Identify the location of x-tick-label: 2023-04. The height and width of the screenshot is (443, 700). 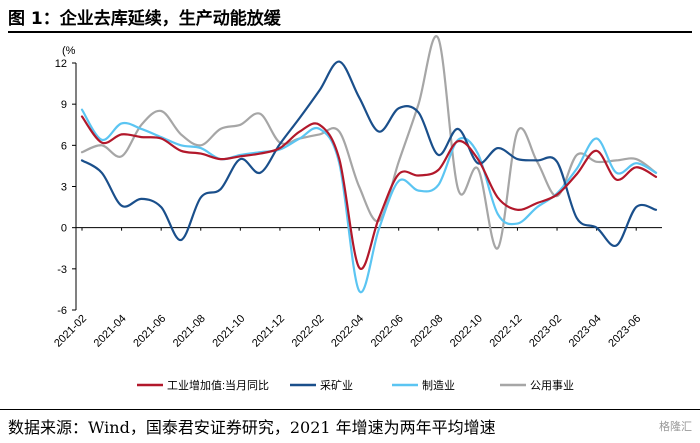
(585, 331).